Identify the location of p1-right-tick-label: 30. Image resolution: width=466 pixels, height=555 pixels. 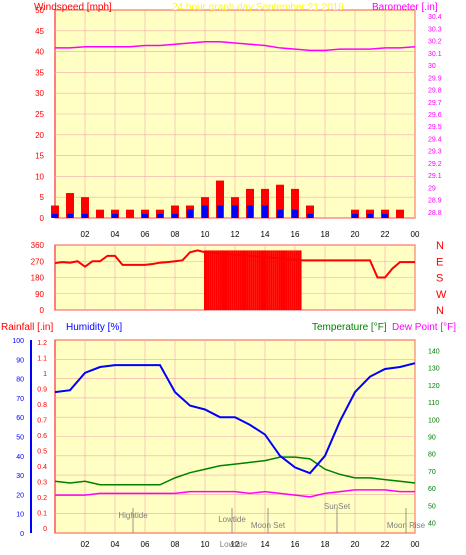
(432, 66).